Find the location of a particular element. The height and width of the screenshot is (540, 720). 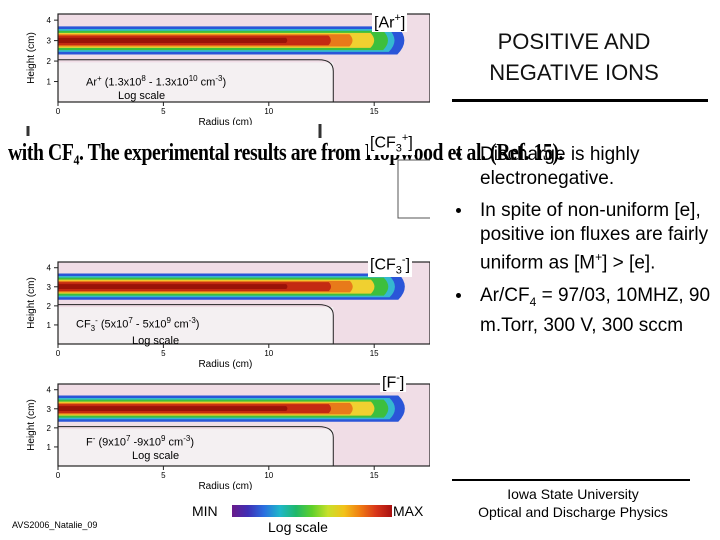

title-line-1: POSITIVE AND is located at coordinates (574, 41).